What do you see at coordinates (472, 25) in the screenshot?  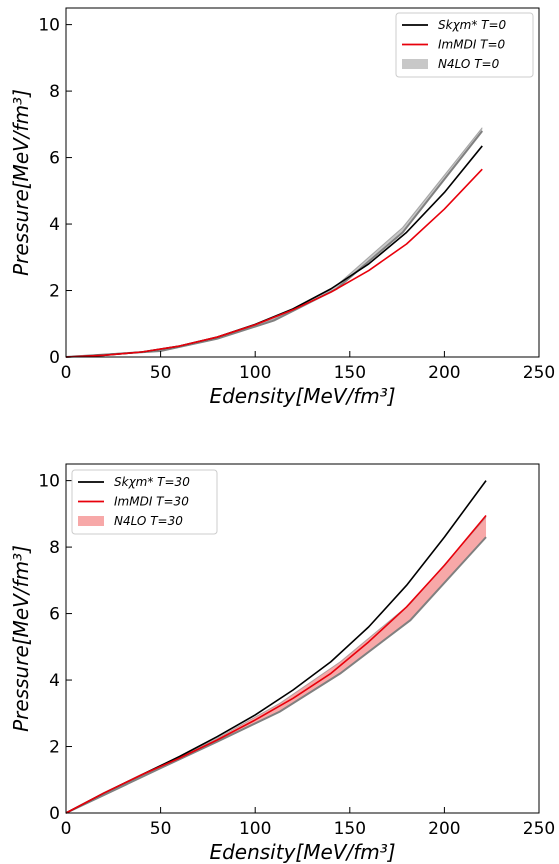 I see `legend-label: Skχm* T=0` at bounding box center [472, 25].